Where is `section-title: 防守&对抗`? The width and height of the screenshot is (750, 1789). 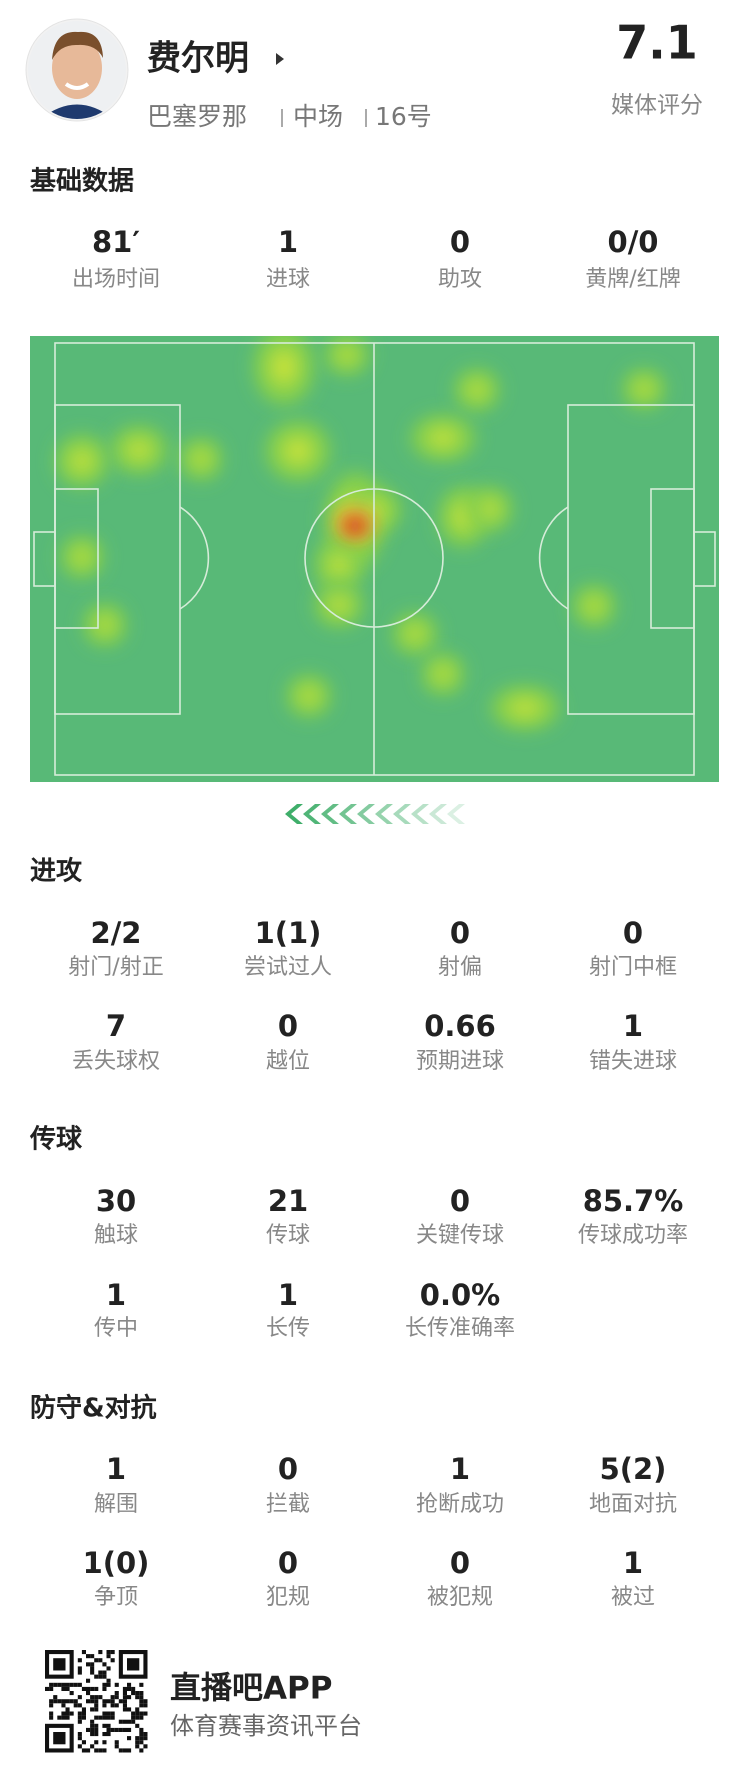
section-title: 防守&对抗 is located at coordinates (93, 1408).